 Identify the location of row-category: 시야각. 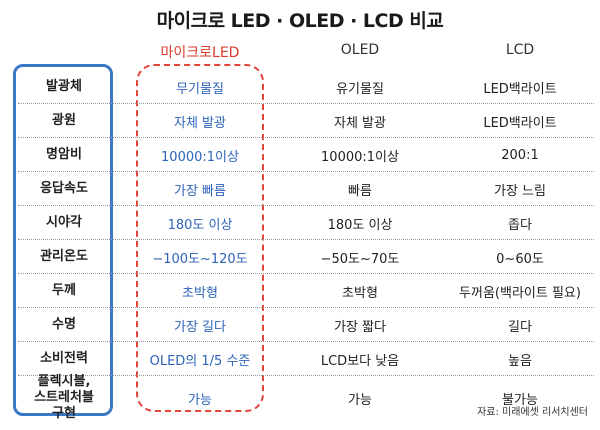
(64, 222).